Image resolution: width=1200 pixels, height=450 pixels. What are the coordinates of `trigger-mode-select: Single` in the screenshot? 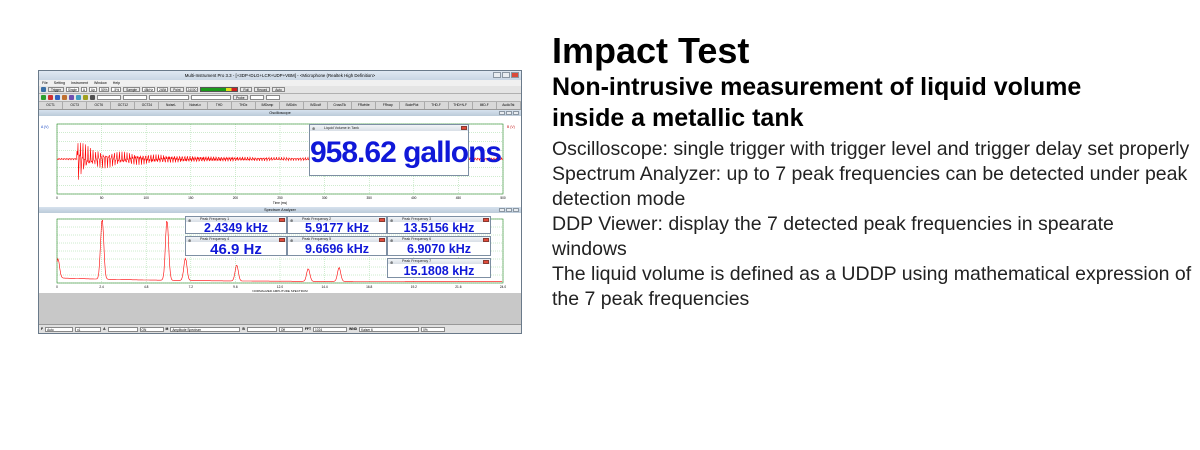 It's located at (72, 89).